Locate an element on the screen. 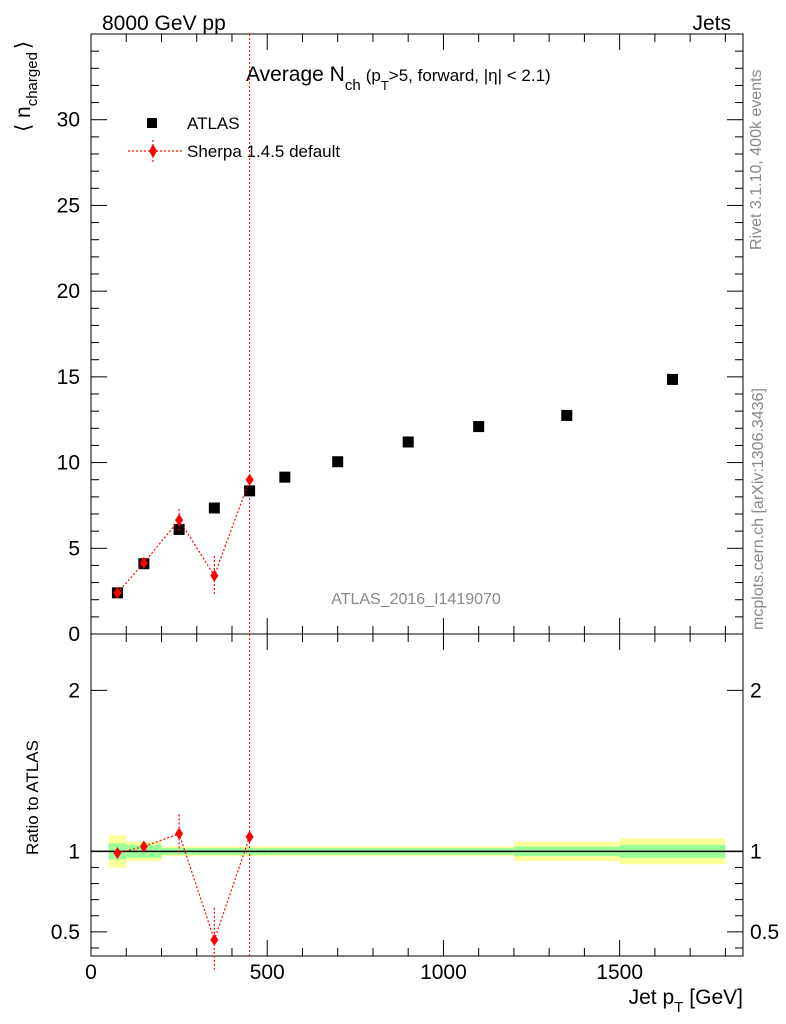 This screenshot has width=786, height=1024. y-tick-label: 0 is located at coordinates (74, 634).